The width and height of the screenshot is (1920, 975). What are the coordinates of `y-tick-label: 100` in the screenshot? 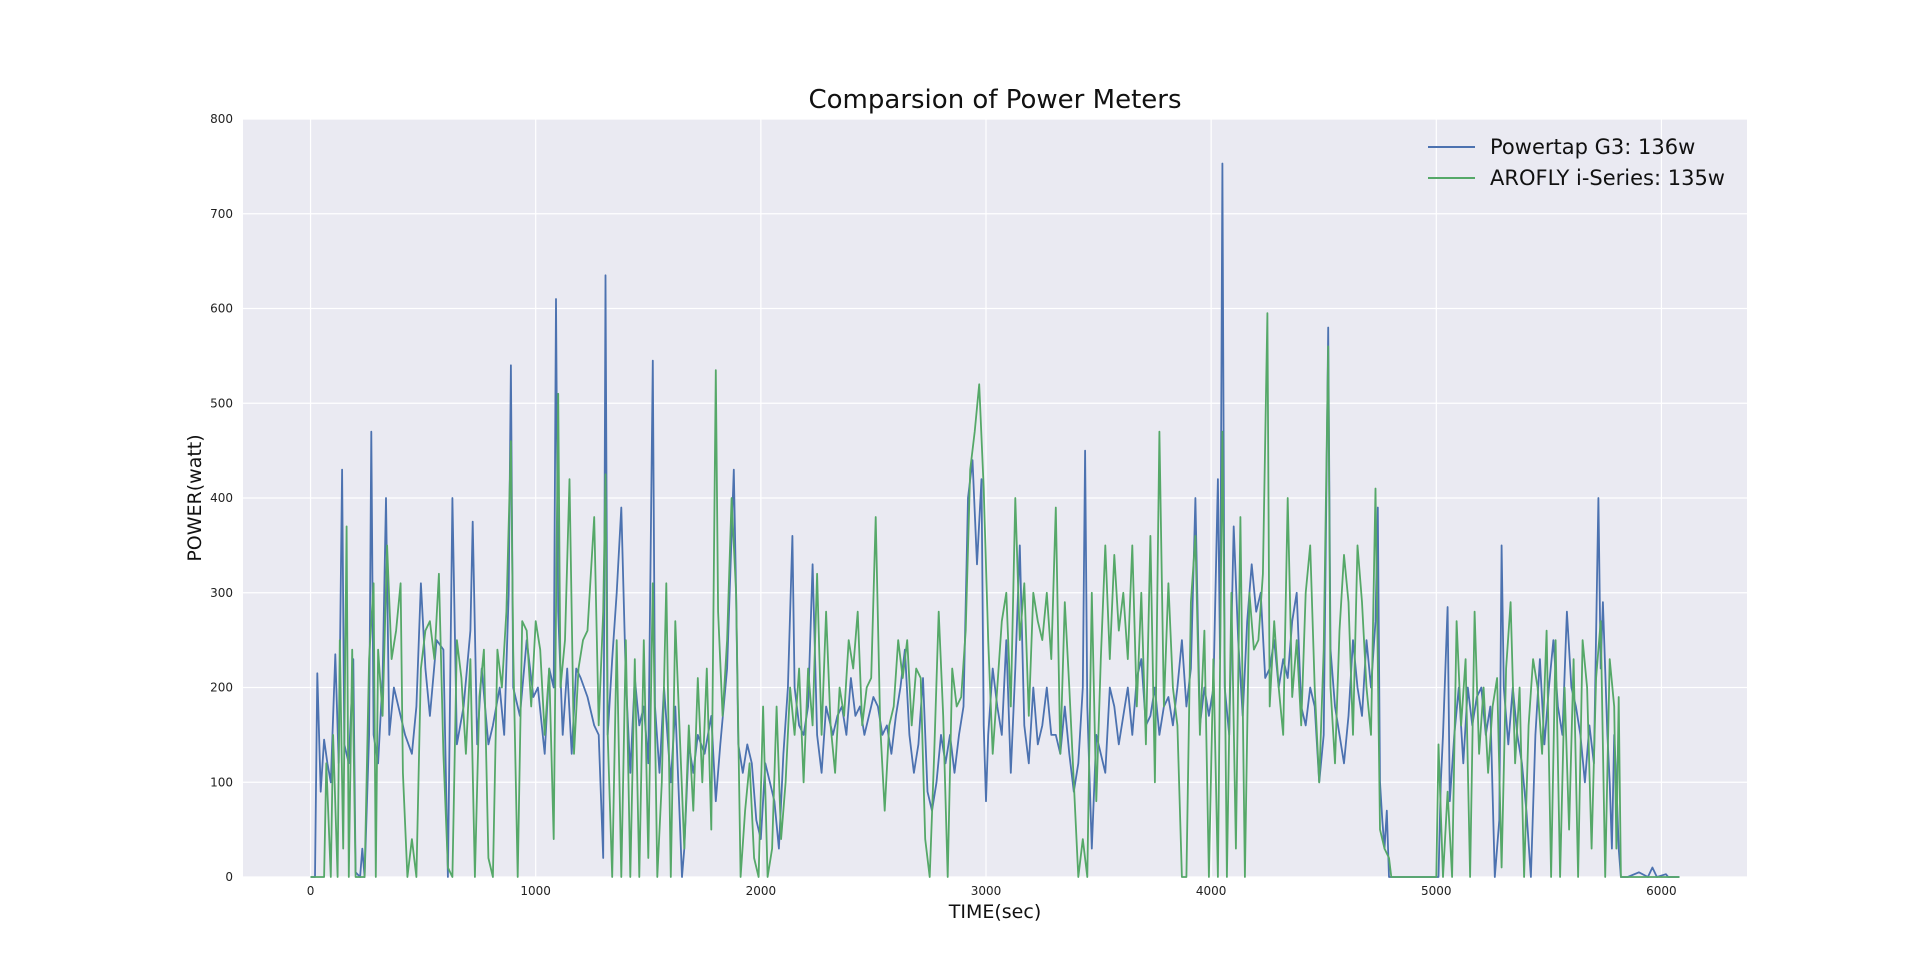 It's located at (221, 782).